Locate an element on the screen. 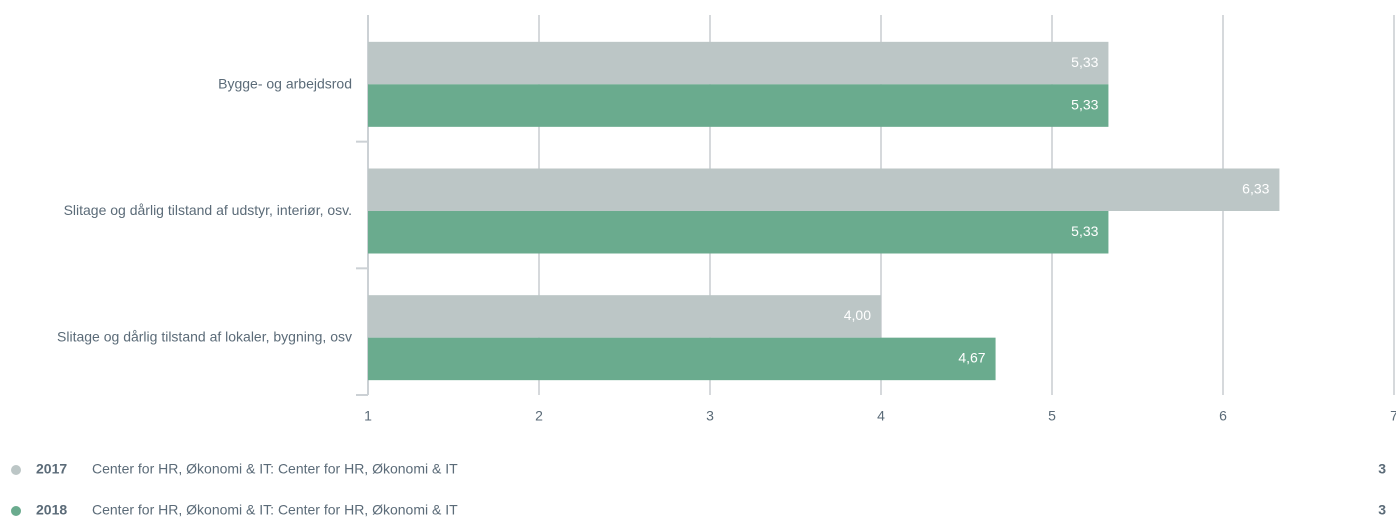  x-tick-label: 7 is located at coordinates (1393, 416).